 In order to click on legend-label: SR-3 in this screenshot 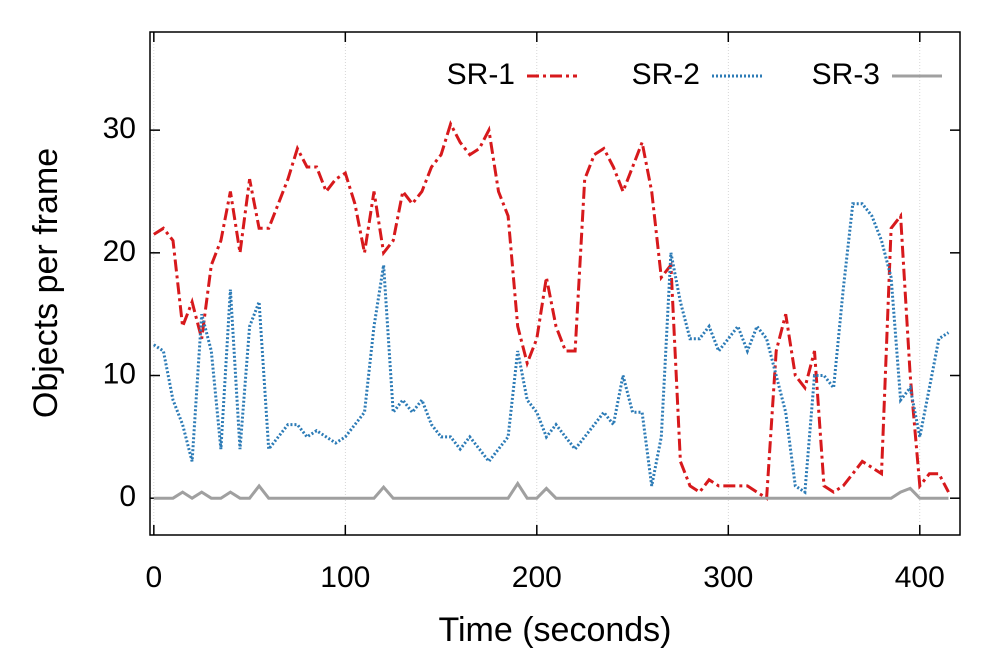, I will do `click(846, 74)`.